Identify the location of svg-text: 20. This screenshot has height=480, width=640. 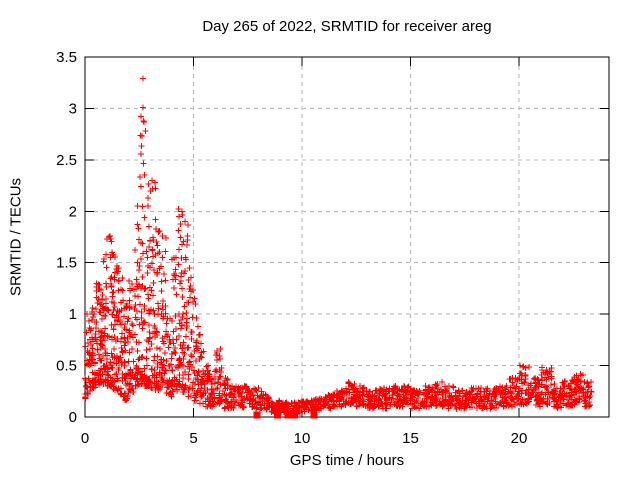
(519, 438).